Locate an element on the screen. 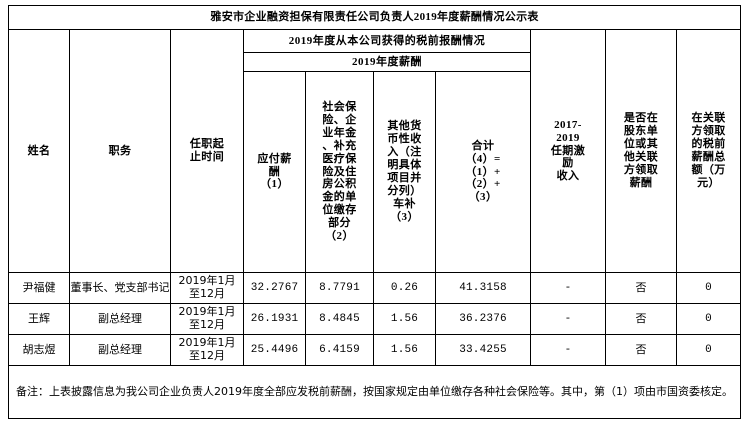 The height and width of the screenshot is (428, 748). title-row: 雅安市企业融资担保有限责任公司负责人2019年度薪酬情况公示表 is located at coordinates (374, 17).